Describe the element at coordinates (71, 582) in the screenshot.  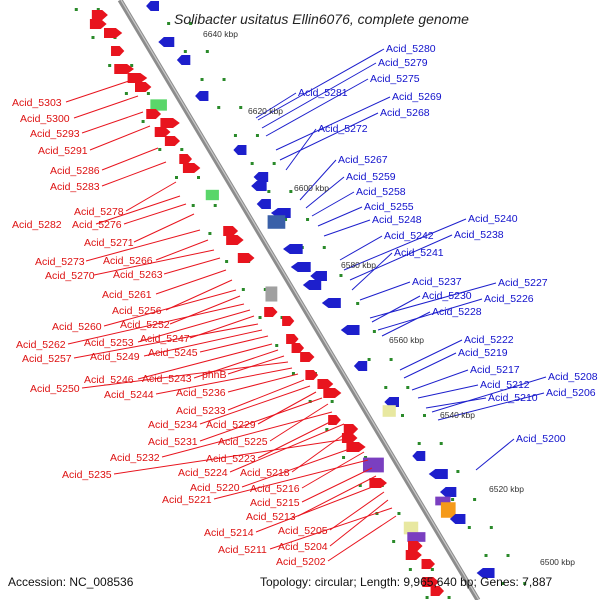
I see `accession-label: Accession: NC_008536` at that location.